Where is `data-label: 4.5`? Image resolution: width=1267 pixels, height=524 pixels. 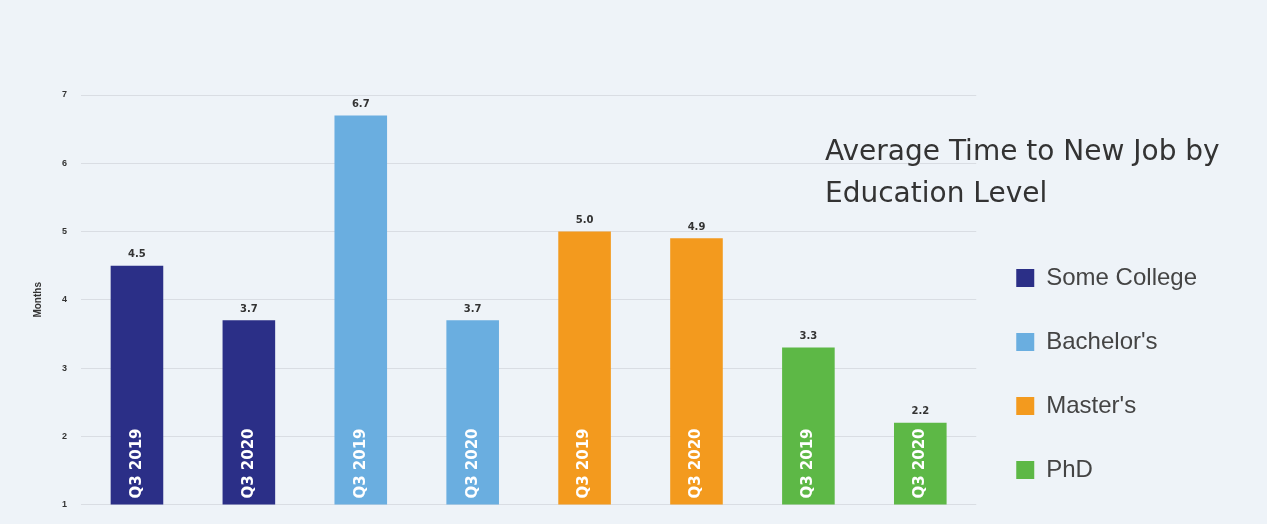
data-label: 4.5 is located at coordinates (137, 254).